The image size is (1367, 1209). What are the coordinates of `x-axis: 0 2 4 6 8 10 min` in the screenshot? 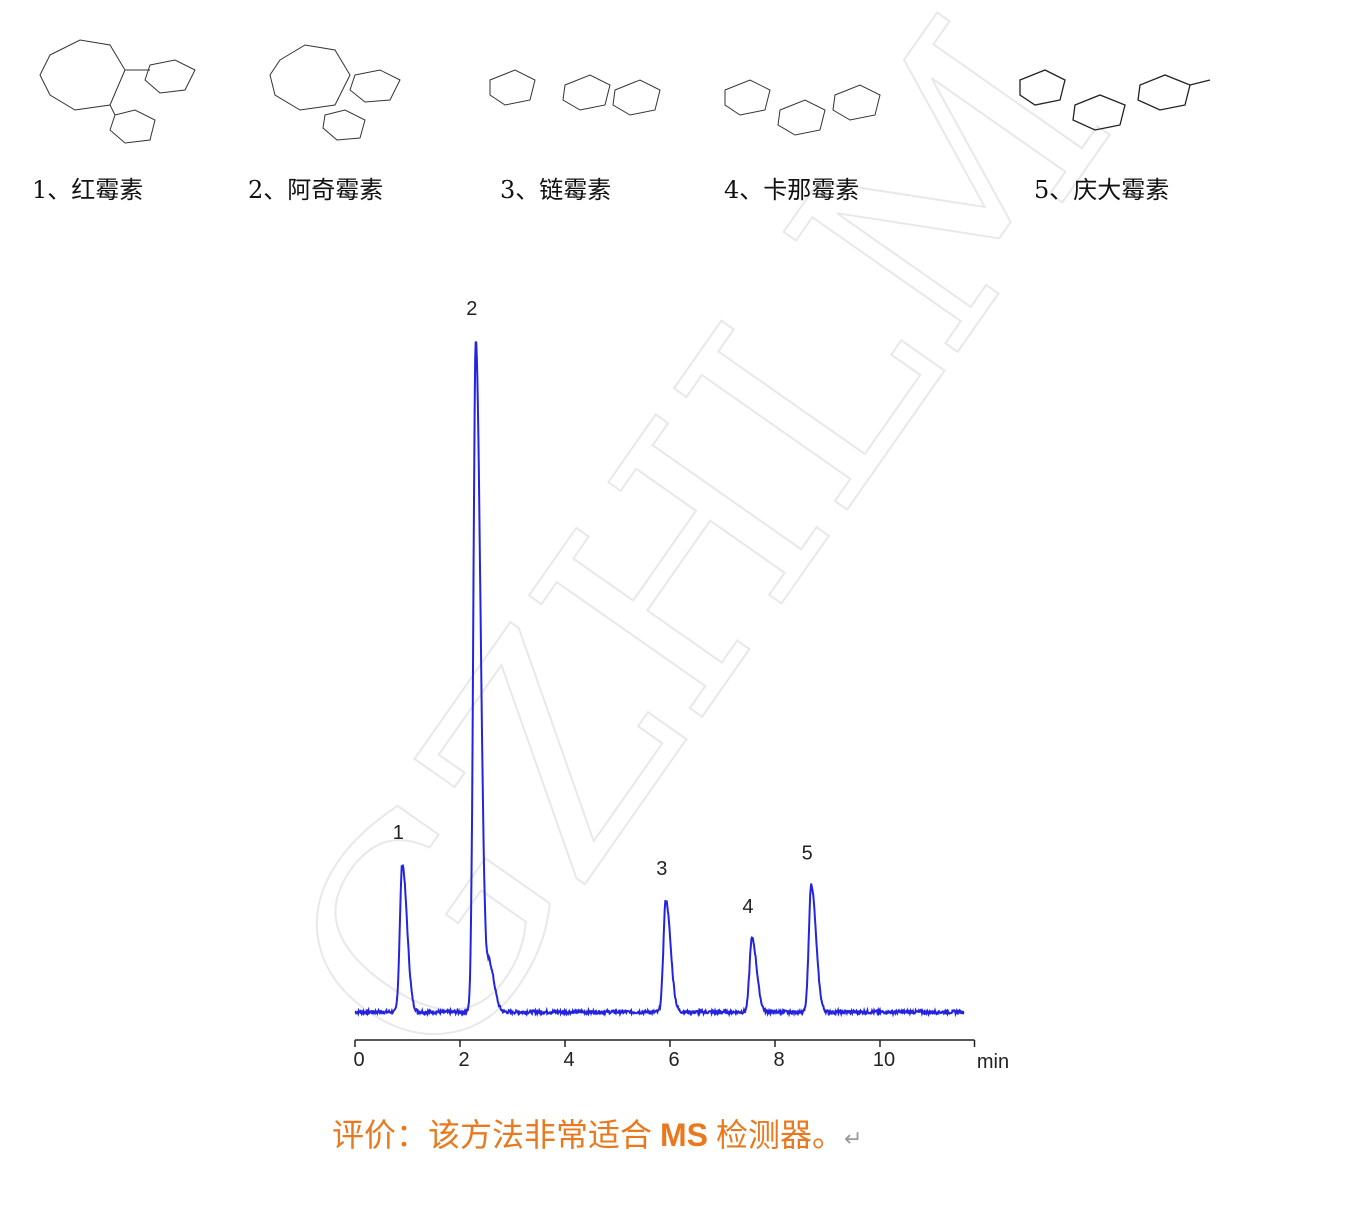 It's located at (681, 1056).